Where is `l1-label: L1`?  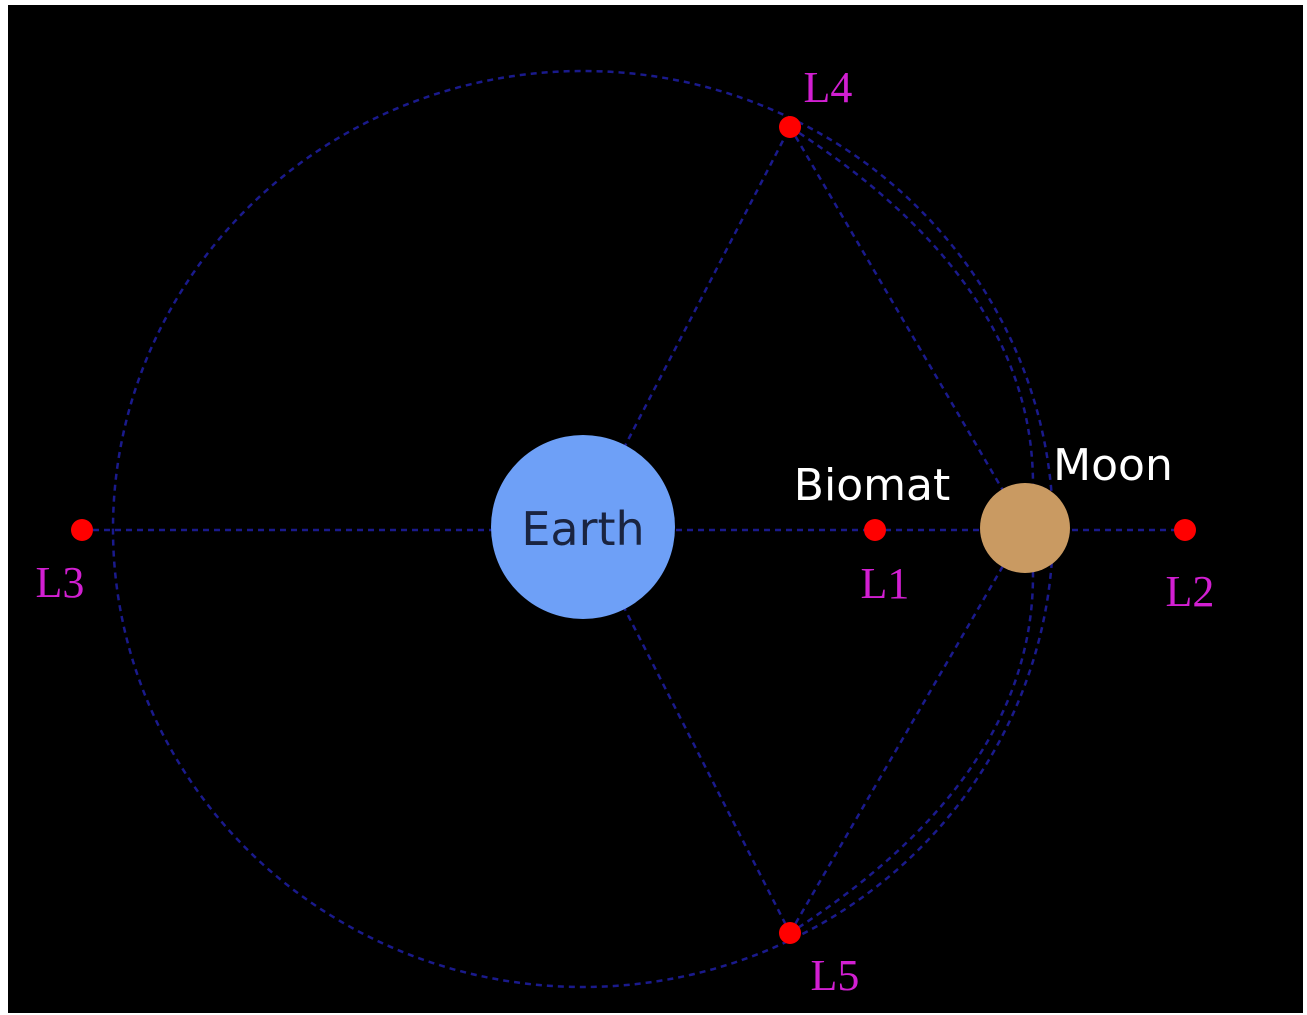 l1-label: L1 is located at coordinates (885, 583).